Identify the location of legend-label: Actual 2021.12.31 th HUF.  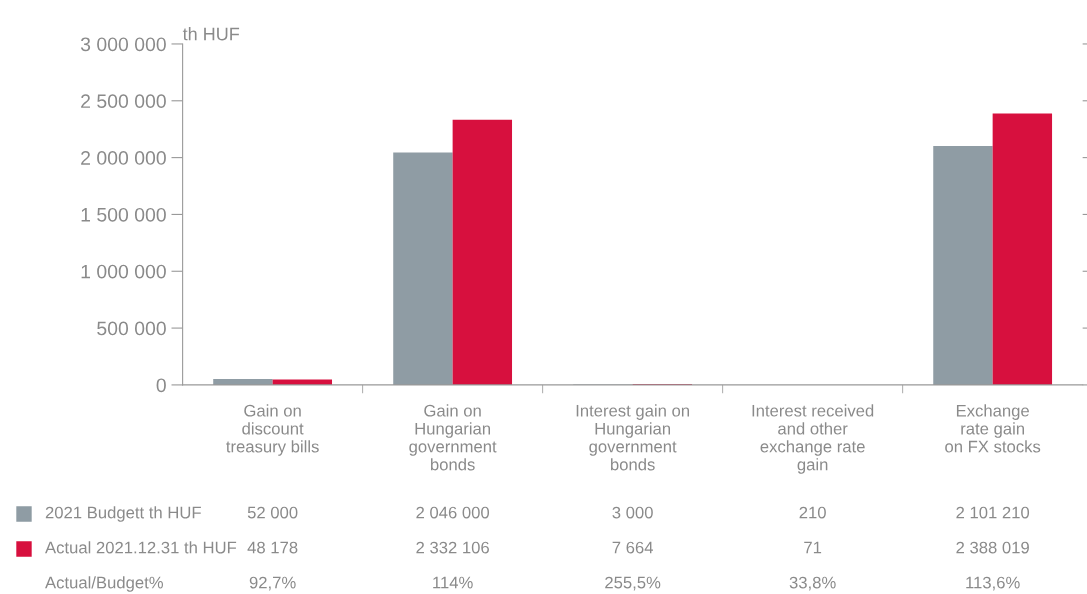
(141, 547).